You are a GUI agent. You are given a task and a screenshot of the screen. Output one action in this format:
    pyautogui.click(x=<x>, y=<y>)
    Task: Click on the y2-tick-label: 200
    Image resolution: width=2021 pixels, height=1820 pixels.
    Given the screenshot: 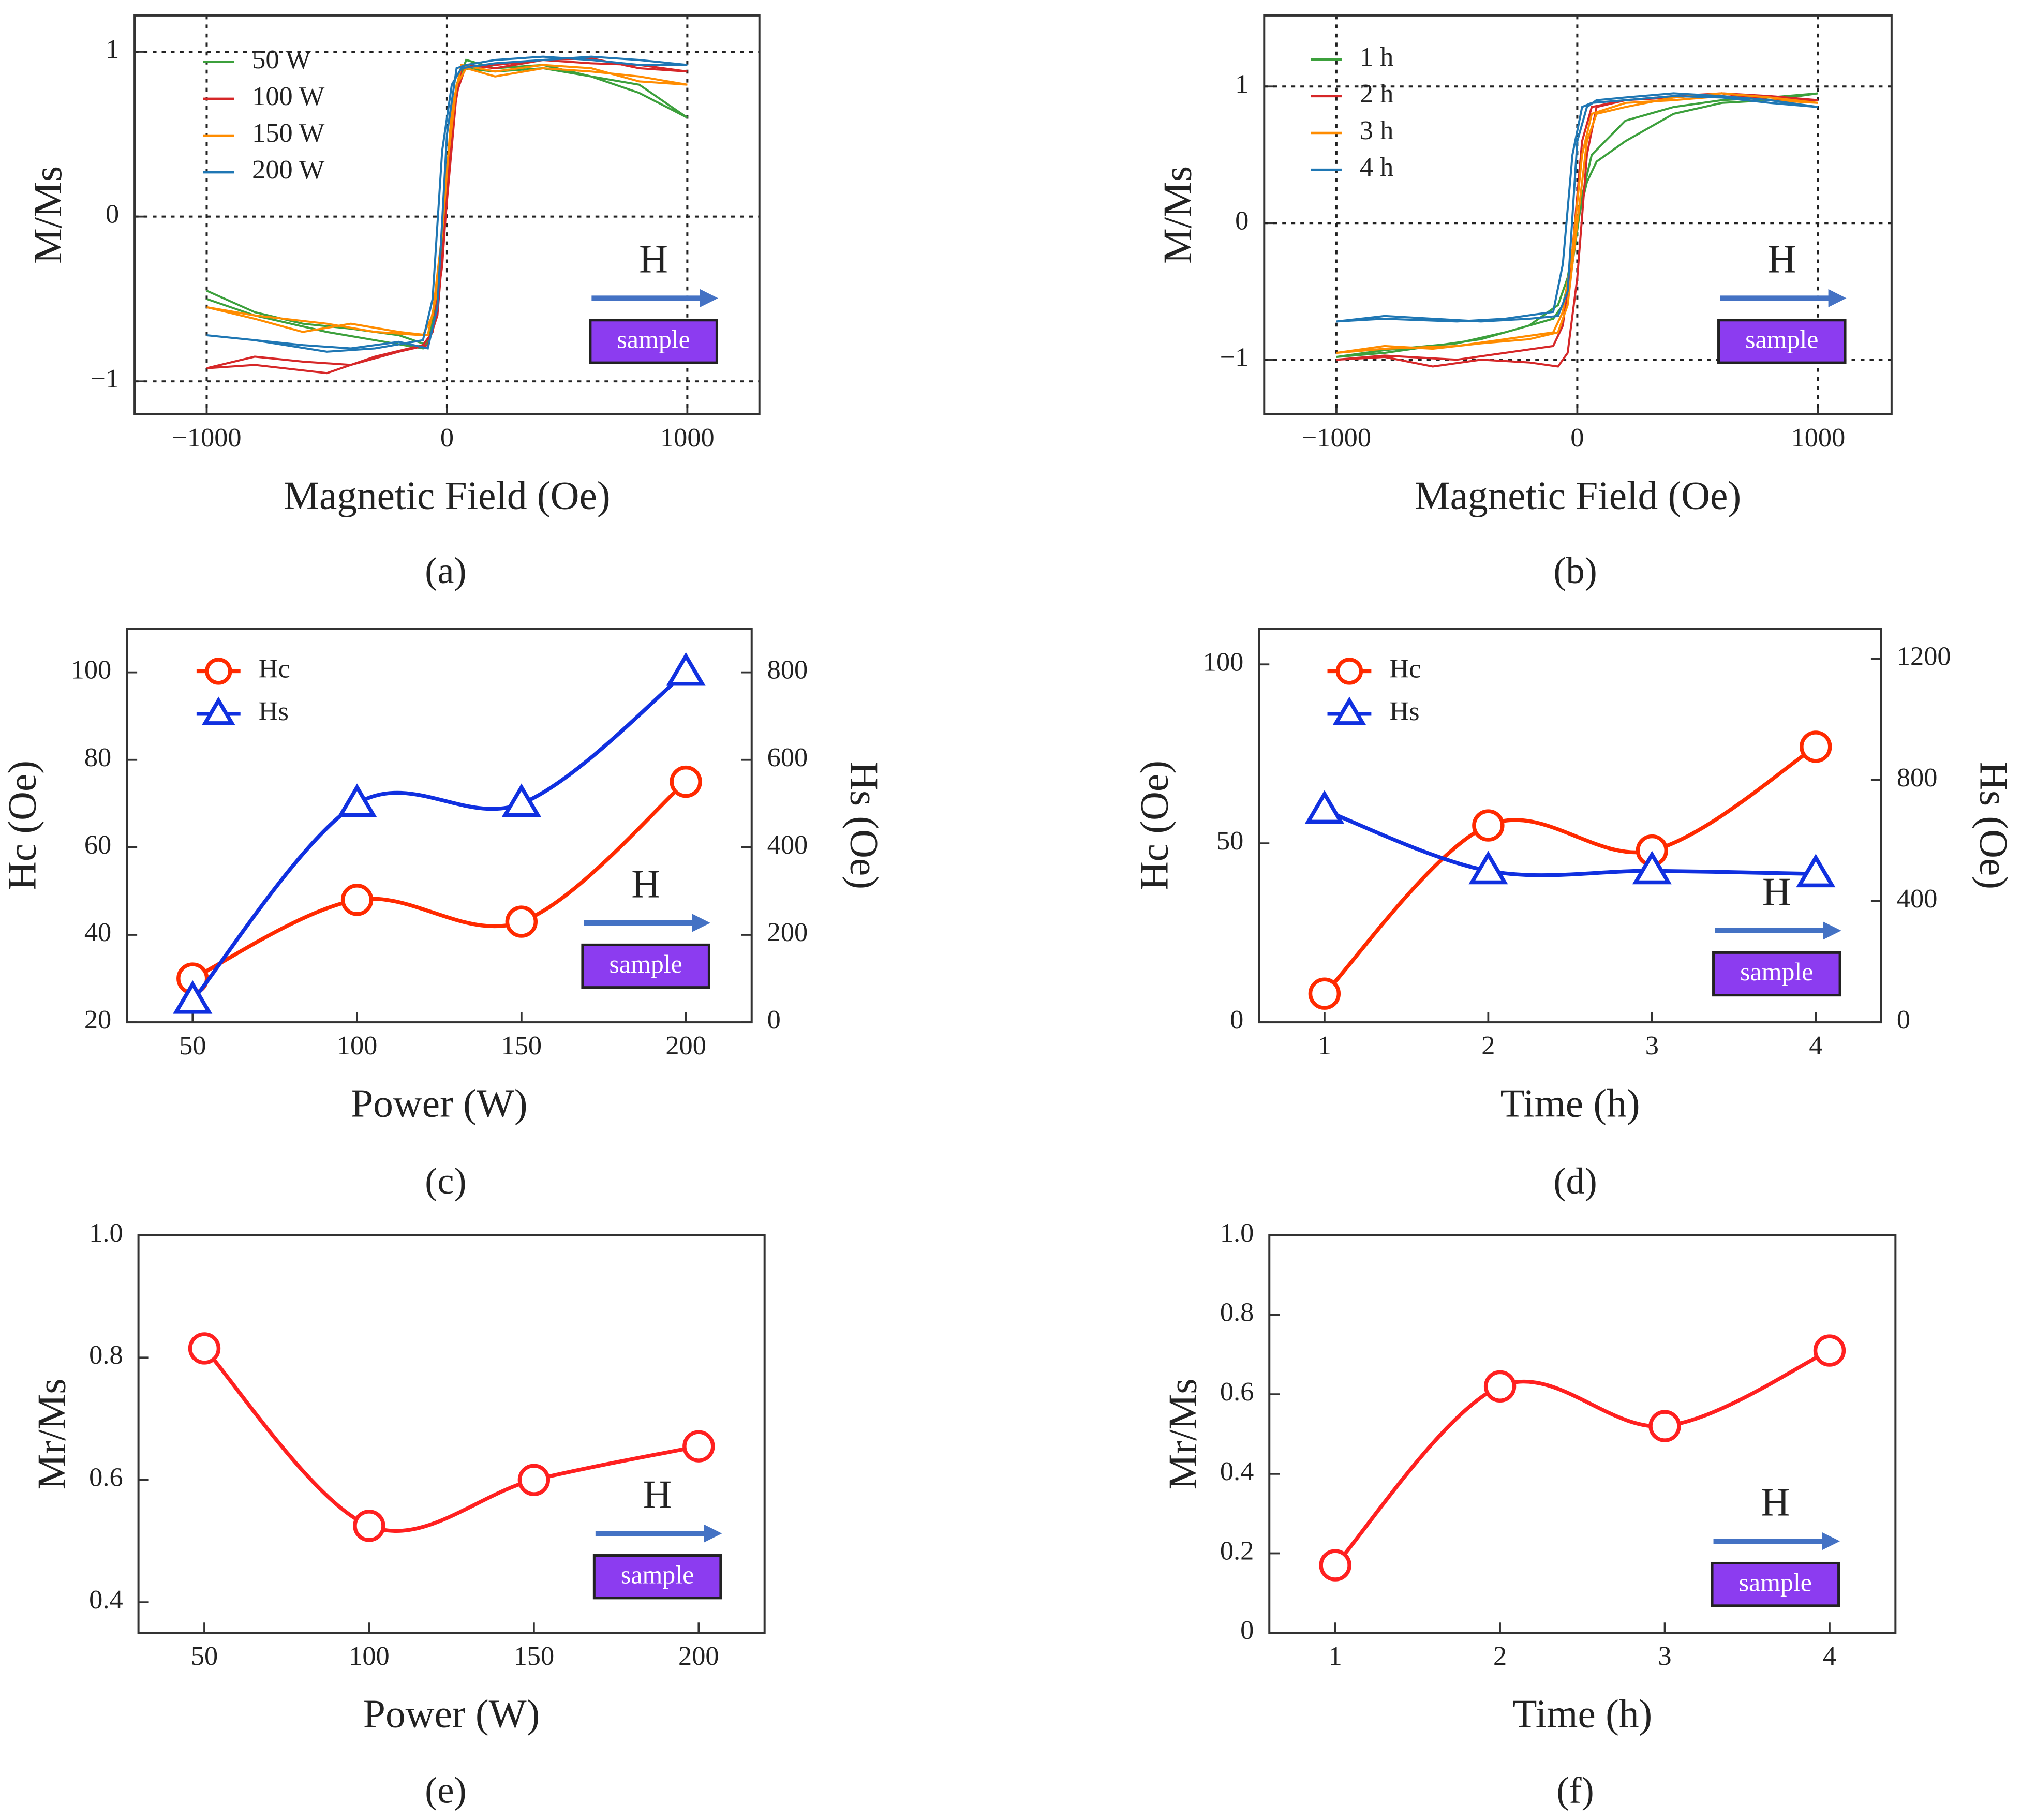 What is the action you would take?
    pyautogui.click(x=787, y=932)
    